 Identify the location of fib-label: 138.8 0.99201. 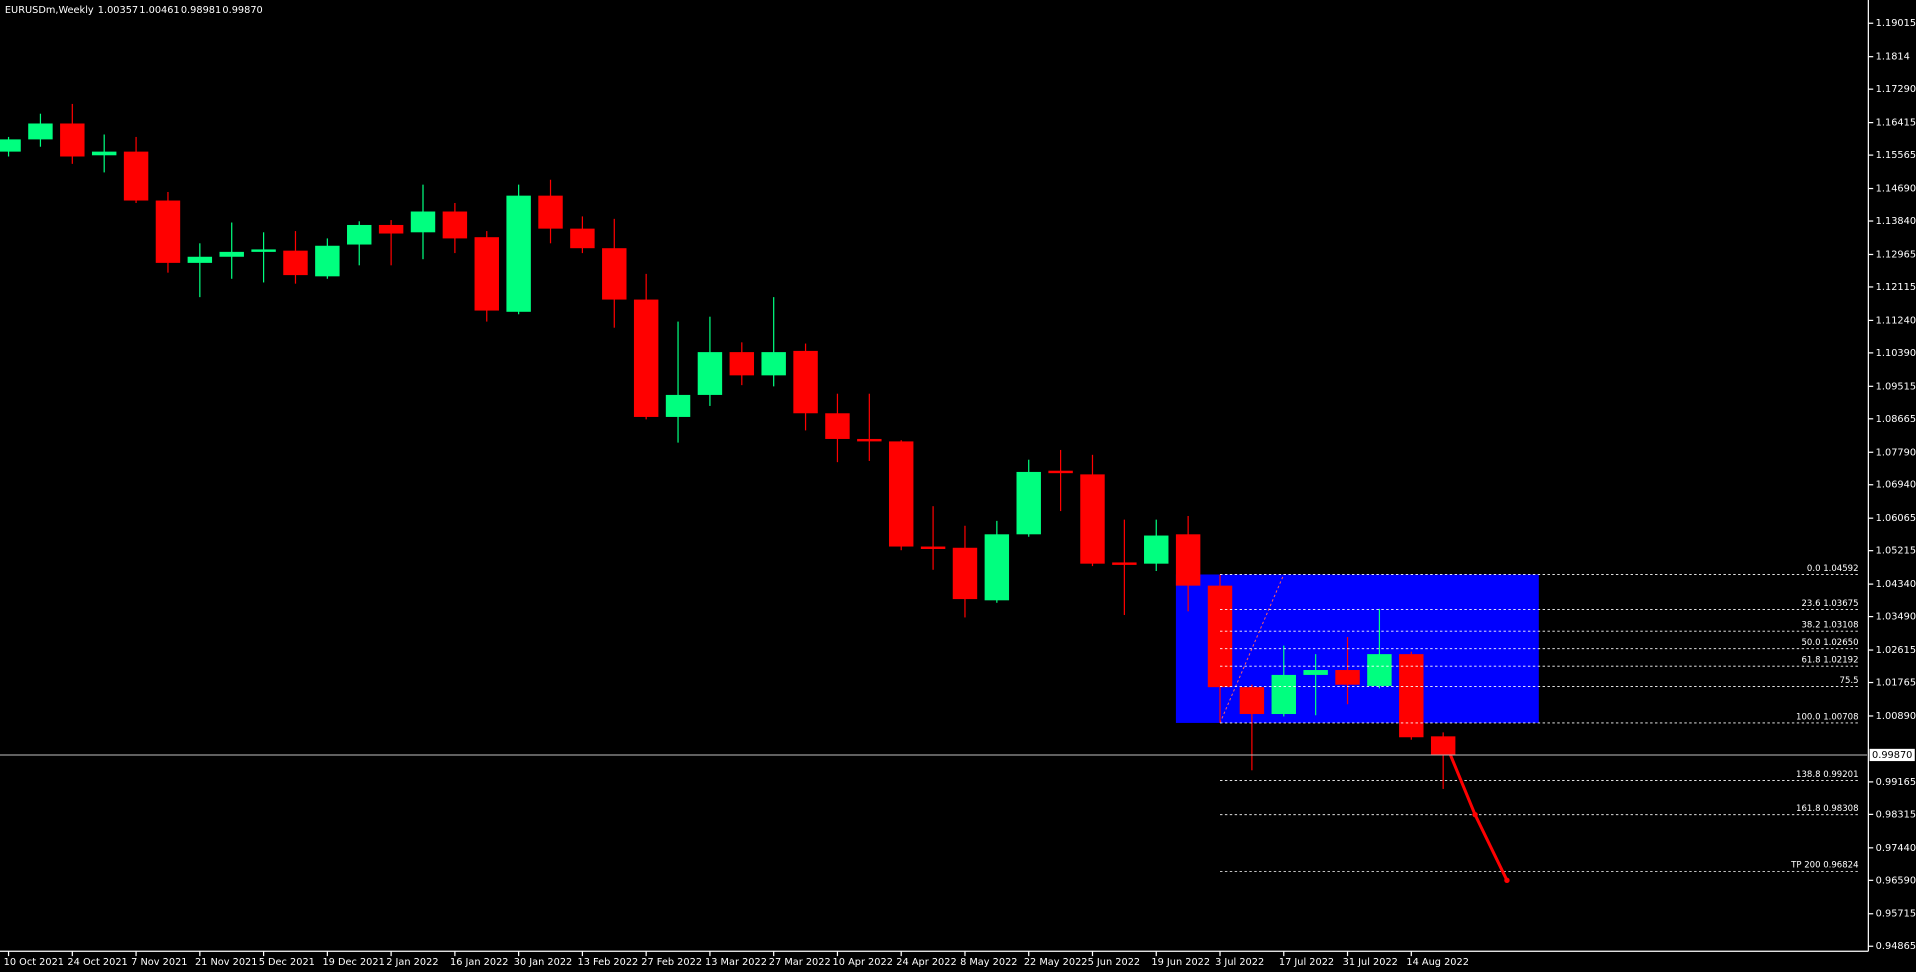
(1827, 775).